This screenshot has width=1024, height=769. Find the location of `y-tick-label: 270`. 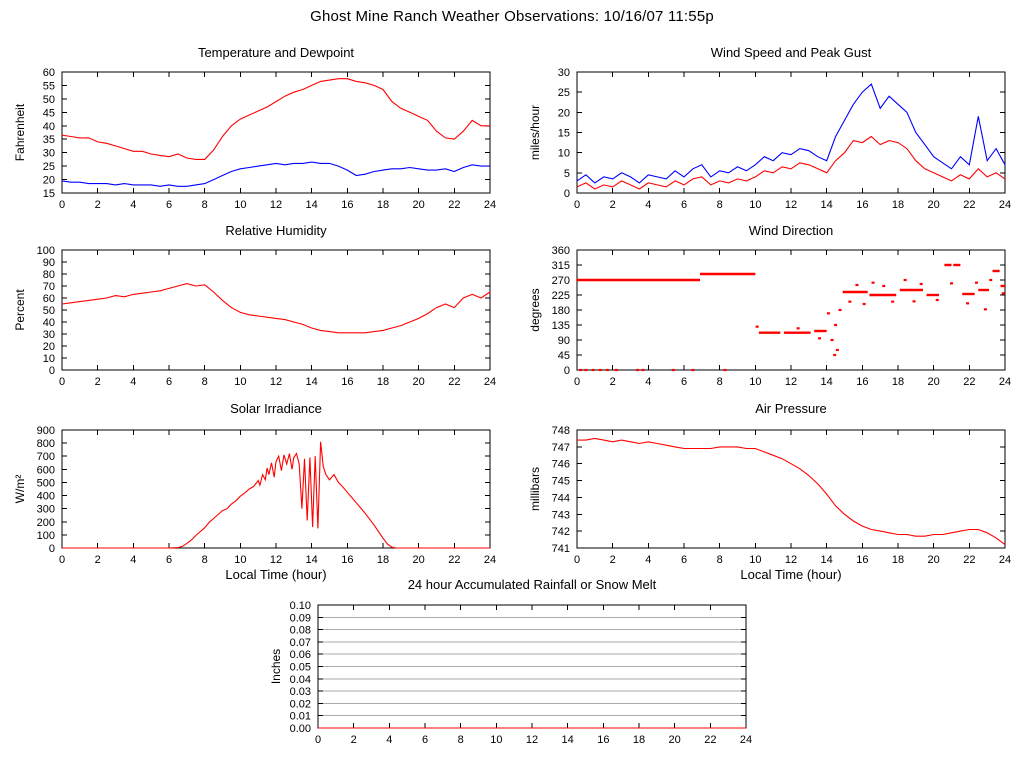

y-tick-label: 270 is located at coordinates (561, 281).